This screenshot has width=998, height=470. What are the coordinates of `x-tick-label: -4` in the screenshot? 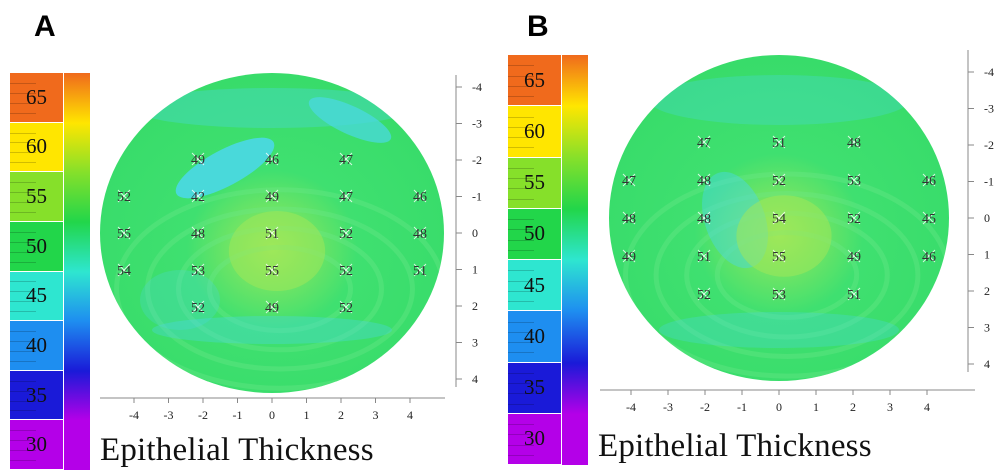 It's located at (631, 407).